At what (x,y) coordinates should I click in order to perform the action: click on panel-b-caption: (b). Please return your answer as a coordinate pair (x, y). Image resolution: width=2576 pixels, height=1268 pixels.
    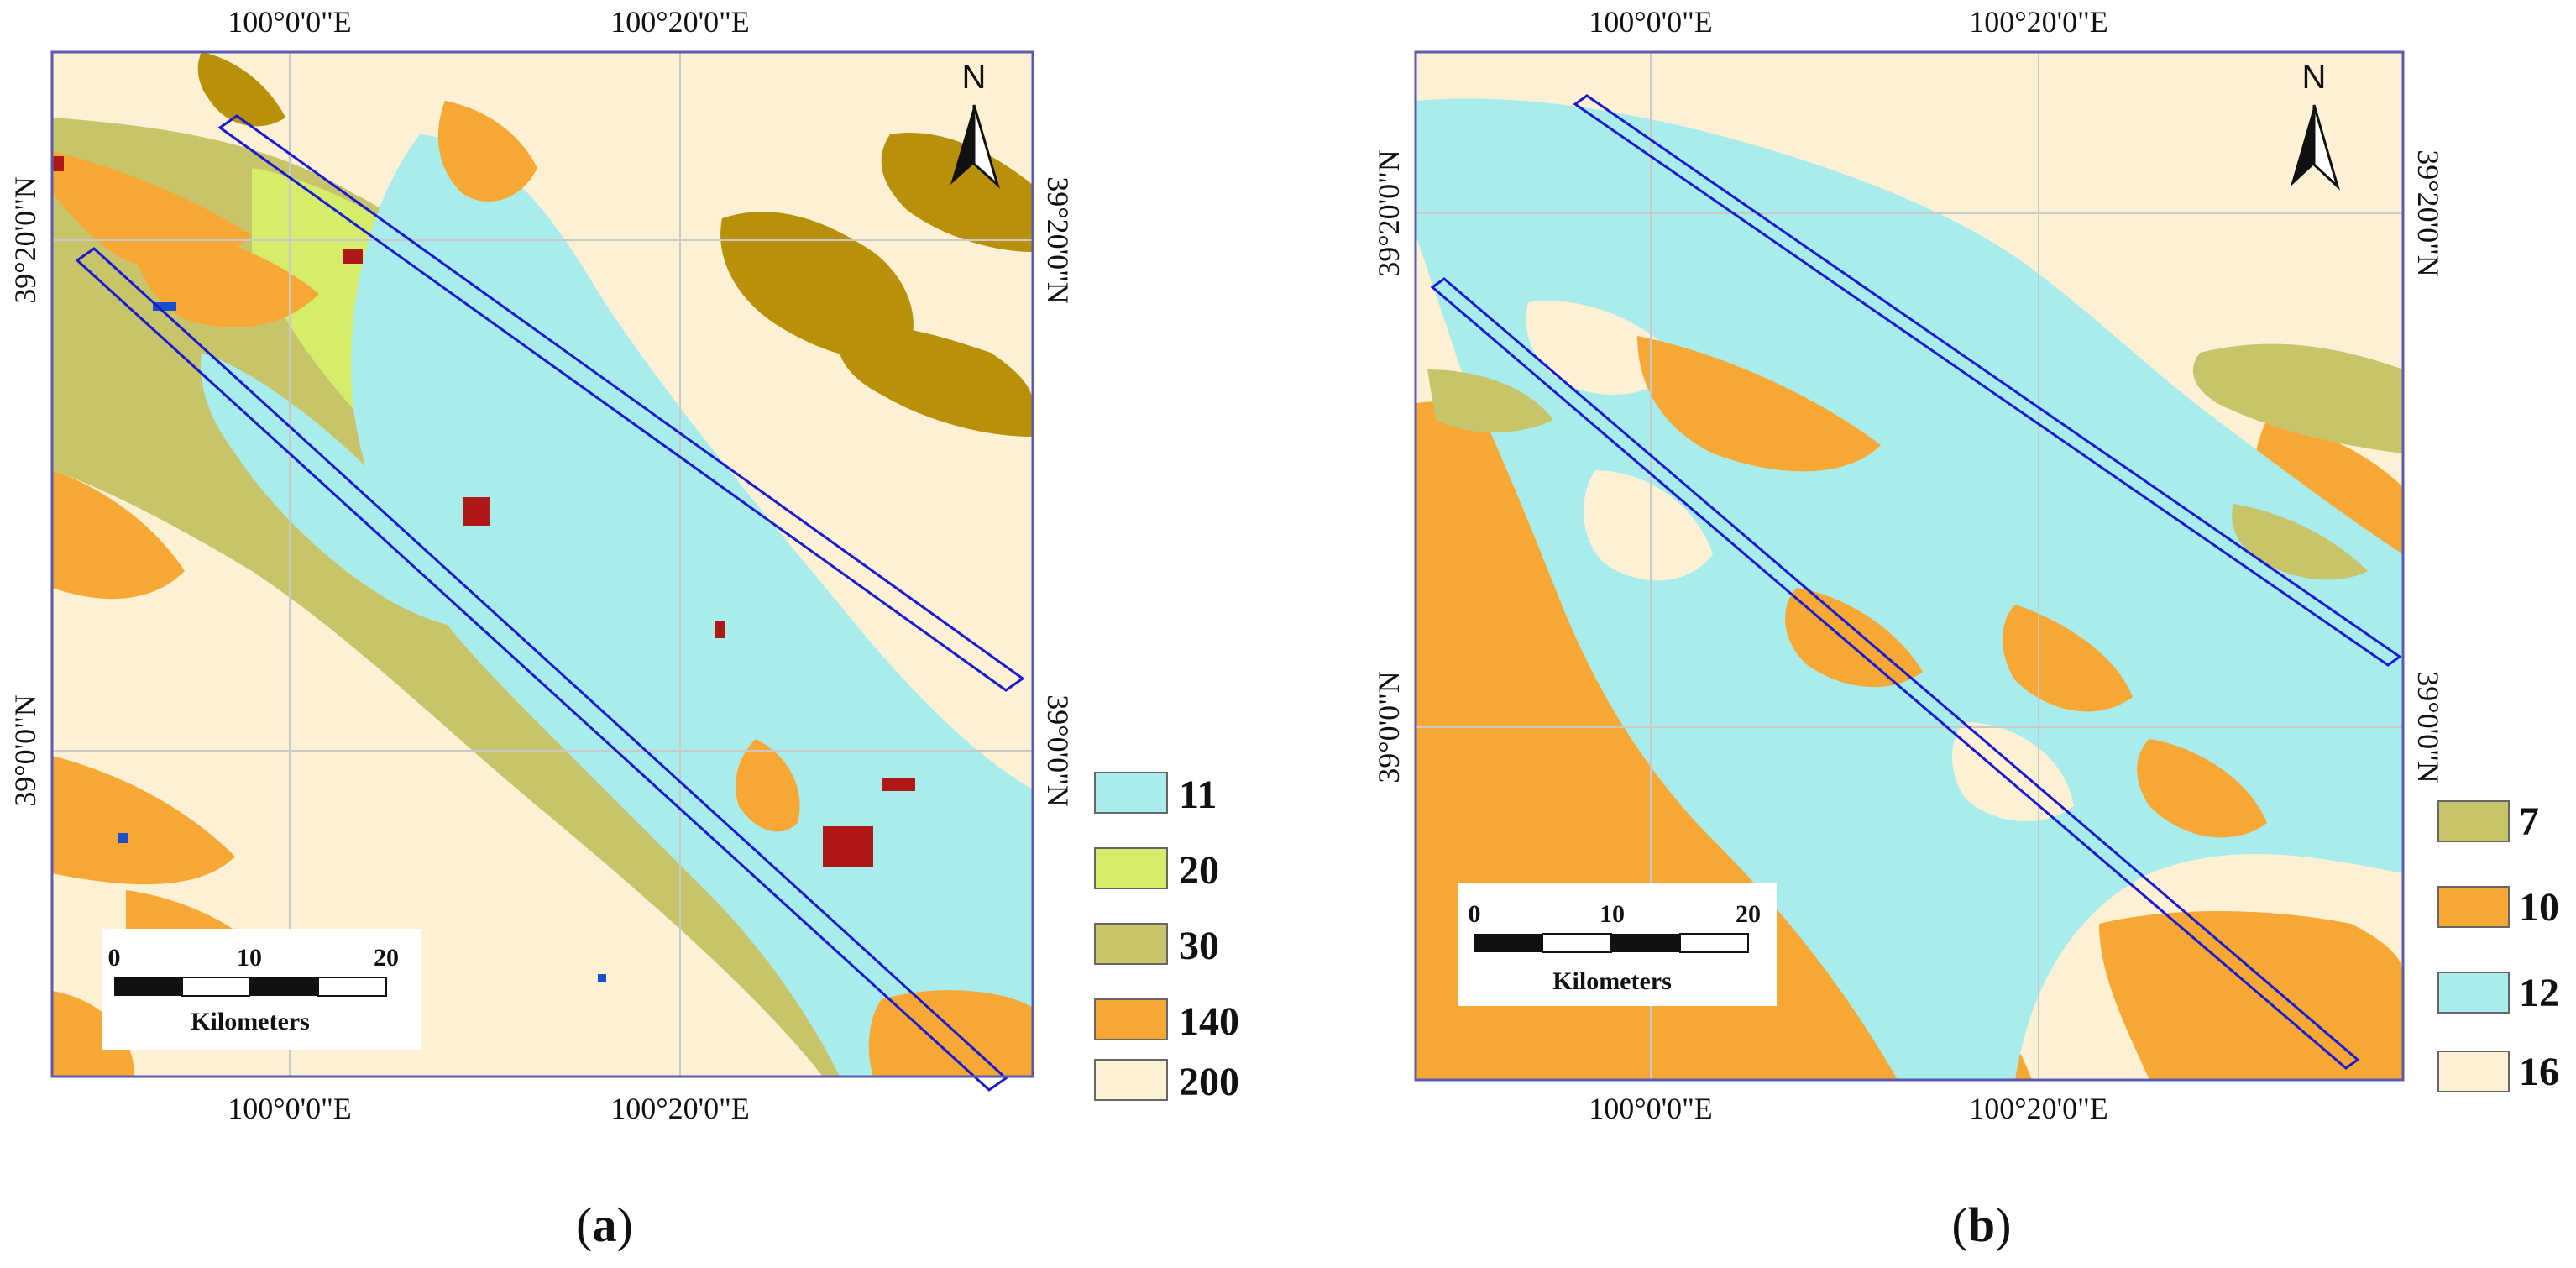
    Looking at the image, I should click on (1982, 1224).